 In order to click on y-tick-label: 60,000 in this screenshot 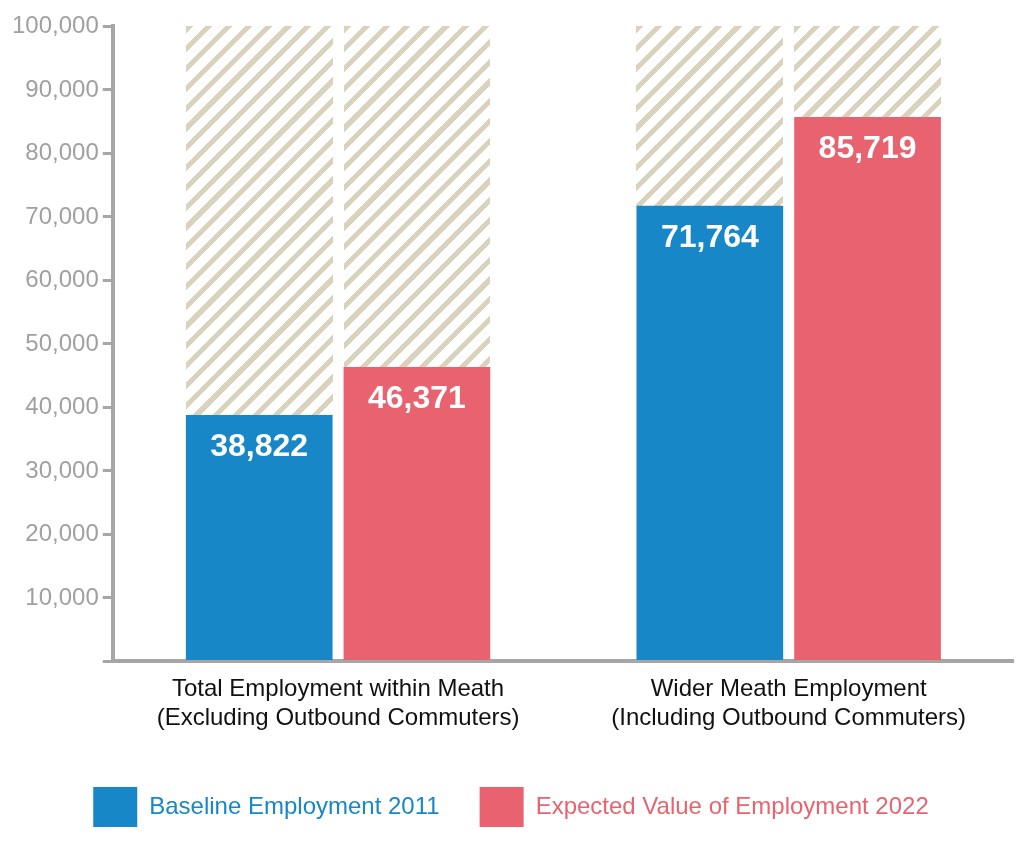, I will do `click(62, 279)`.